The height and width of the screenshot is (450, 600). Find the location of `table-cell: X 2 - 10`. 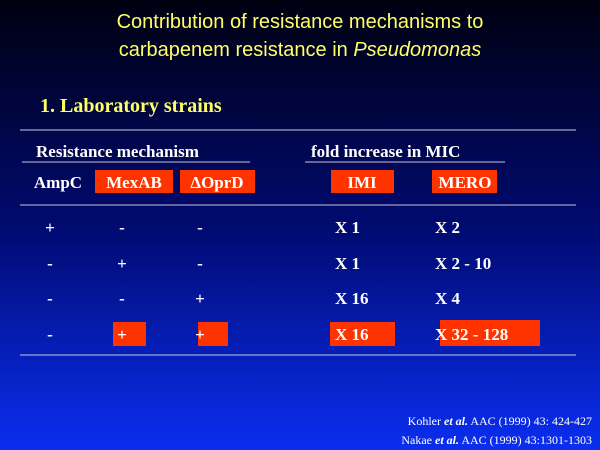

table-cell: X 2 - 10 is located at coordinates (463, 263).